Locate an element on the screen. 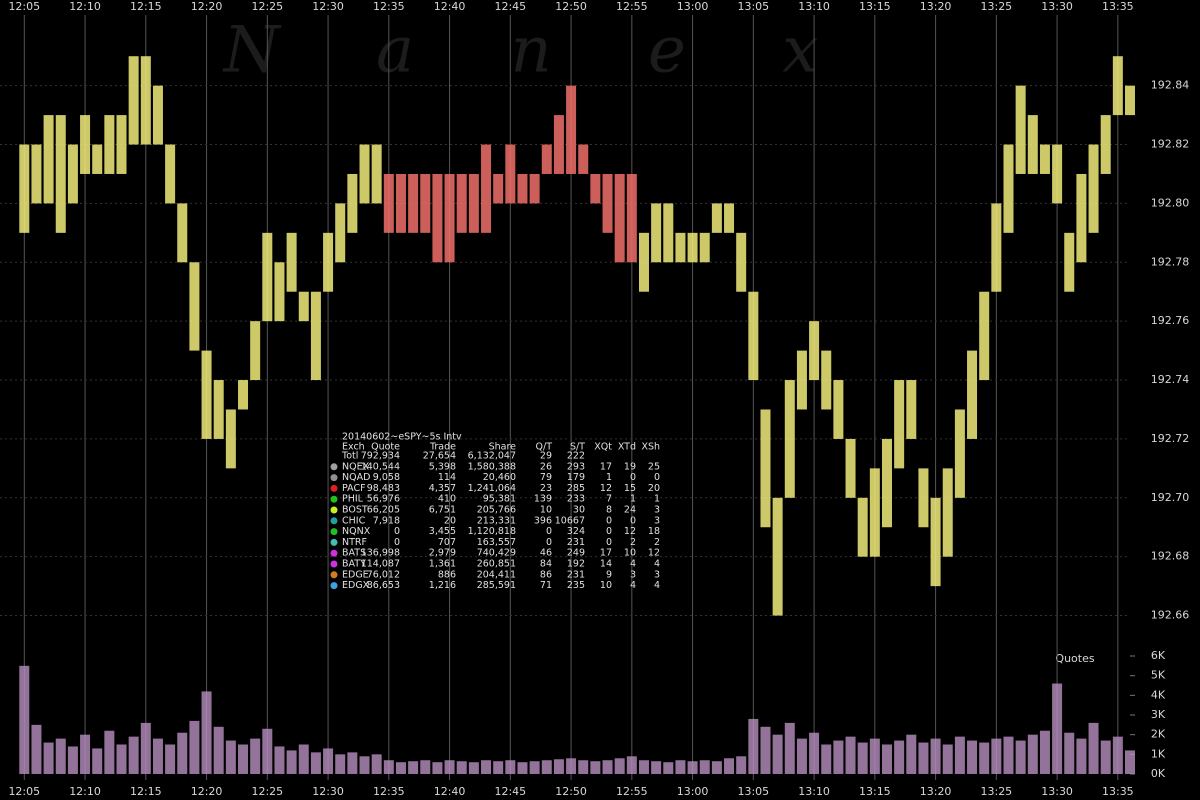  y-tick-label: 2K is located at coordinates (1158, 734).